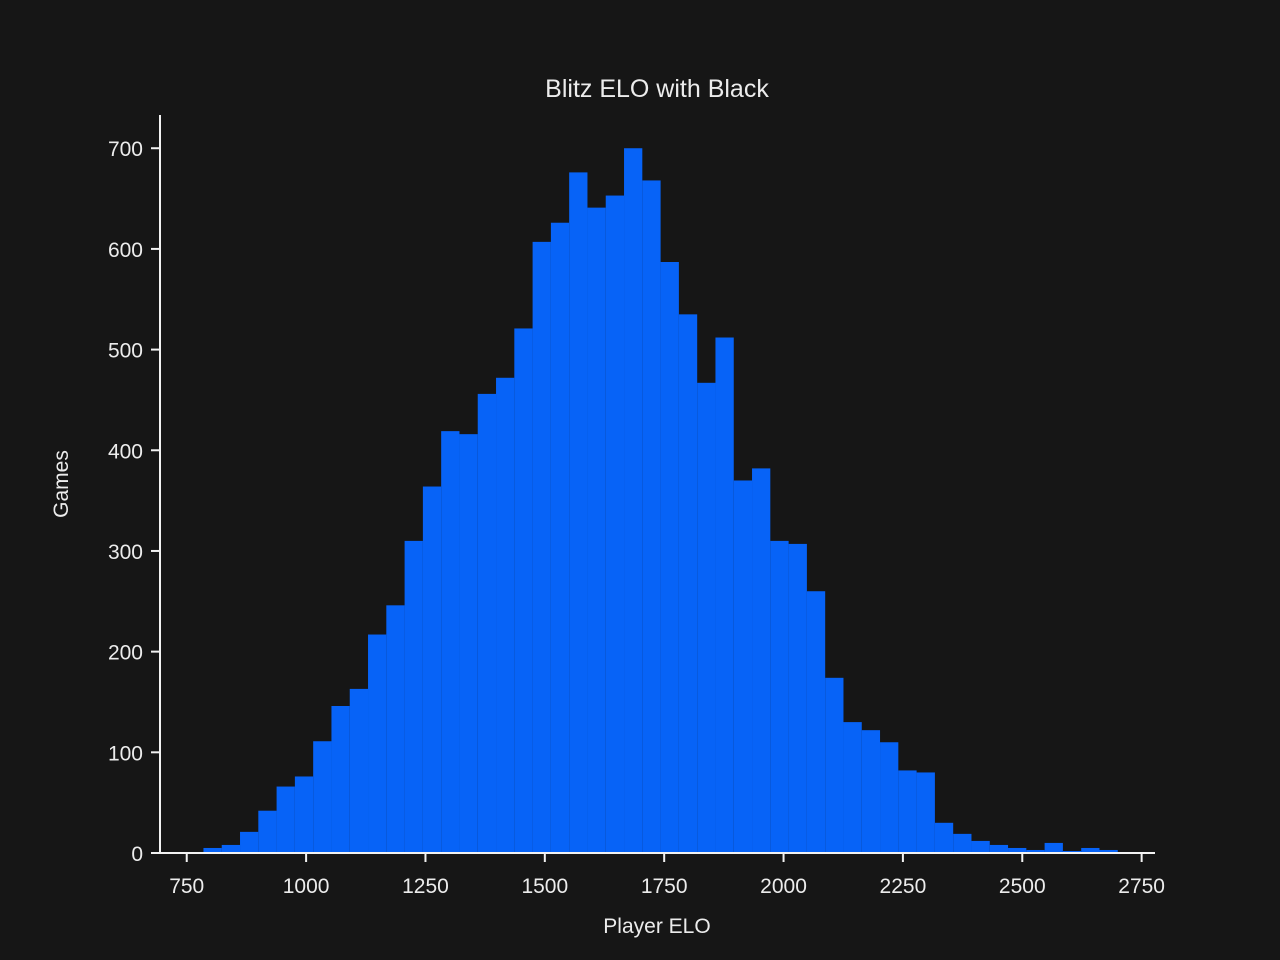 The height and width of the screenshot is (960, 1280). I want to click on x-tick-label: 2750, so click(1141, 886).